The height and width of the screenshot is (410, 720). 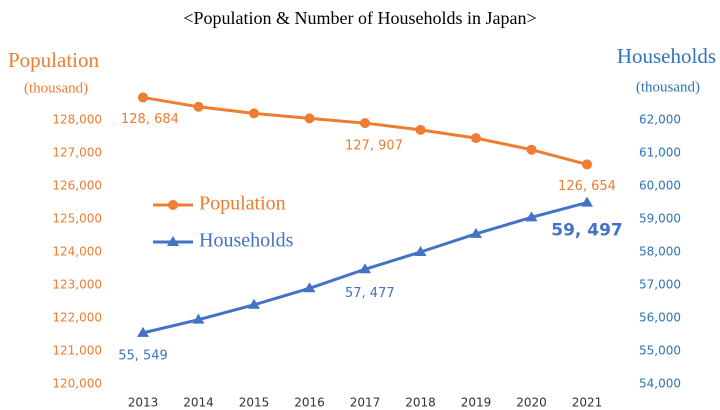 What do you see at coordinates (77, 285) in the screenshot?
I see `y-tick-label: 123,000` at bounding box center [77, 285].